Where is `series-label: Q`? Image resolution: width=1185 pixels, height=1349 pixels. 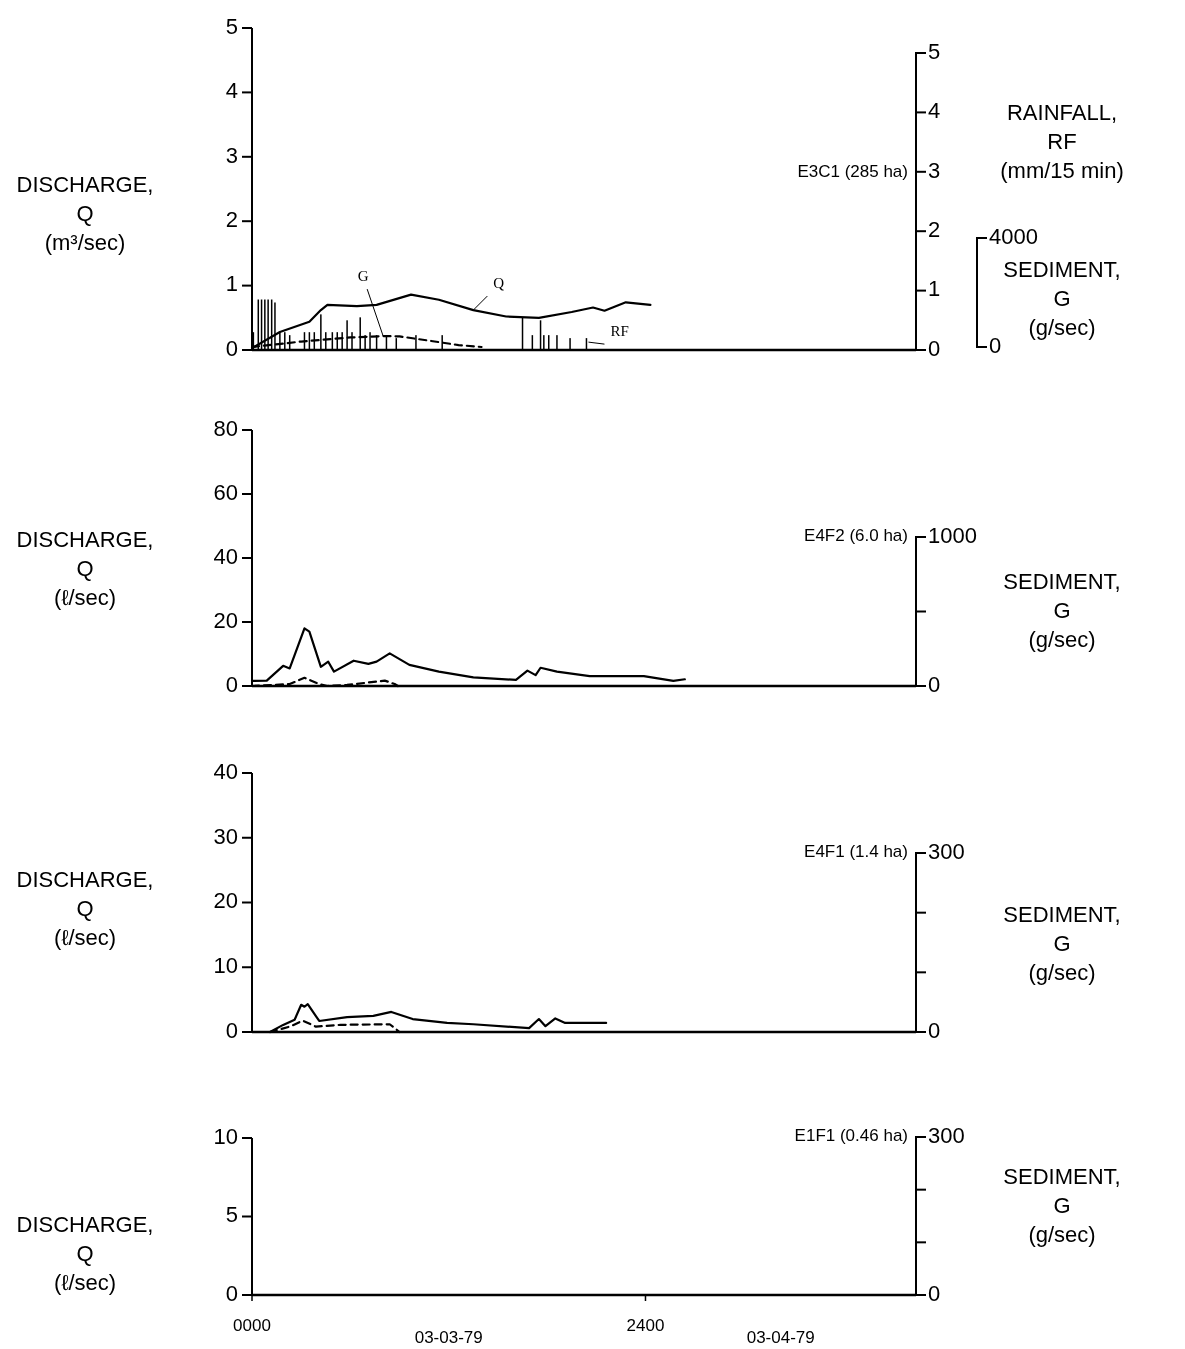
series-label: Q is located at coordinates (499, 283).